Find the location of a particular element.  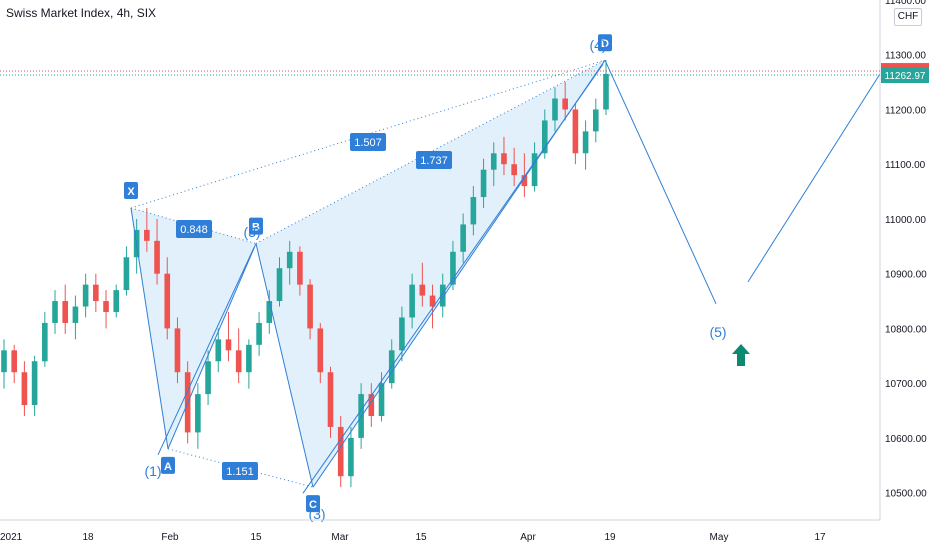

x-tick-label: Apr is located at coordinates (528, 537).